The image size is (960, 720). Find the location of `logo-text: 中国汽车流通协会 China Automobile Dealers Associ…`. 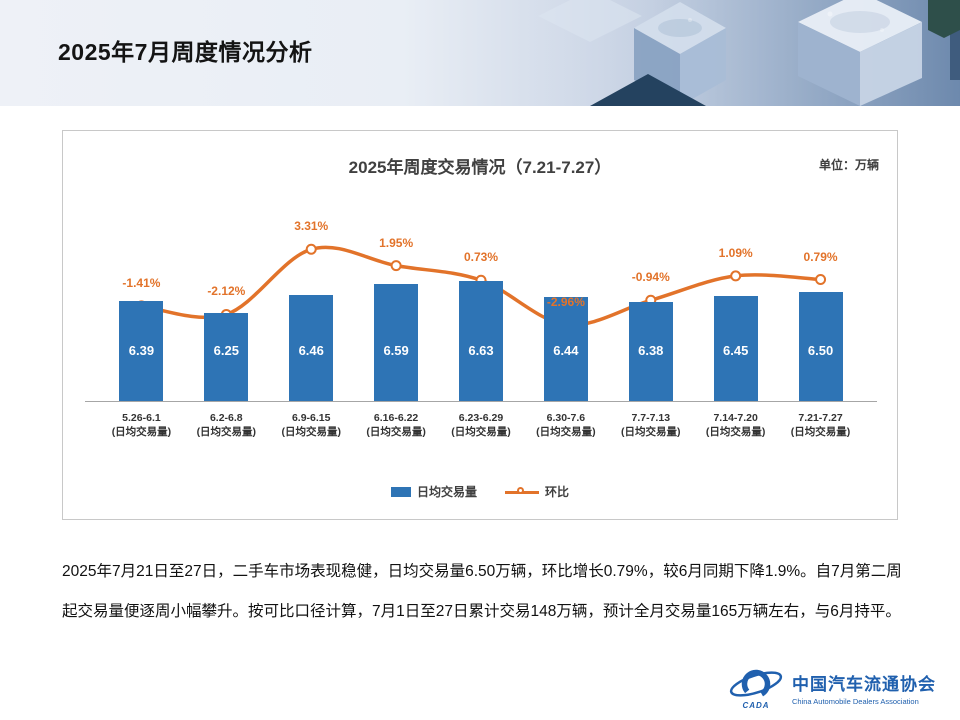

logo-text: 中国汽车流通协会 China Automobile Dealers Associ… is located at coordinates (864, 688).